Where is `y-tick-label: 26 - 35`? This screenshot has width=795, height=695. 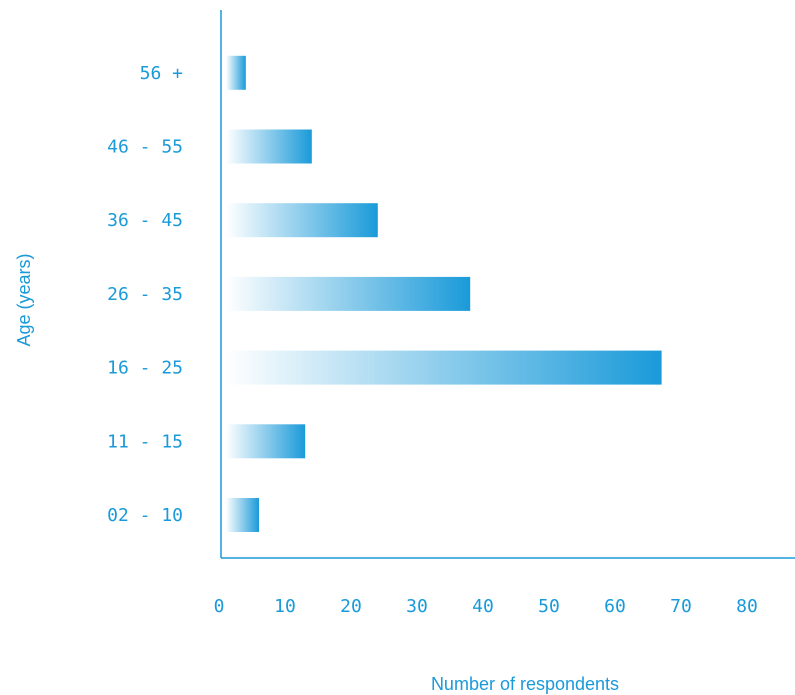
y-tick-label: 26 - 35 is located at coordinates (145, 294).